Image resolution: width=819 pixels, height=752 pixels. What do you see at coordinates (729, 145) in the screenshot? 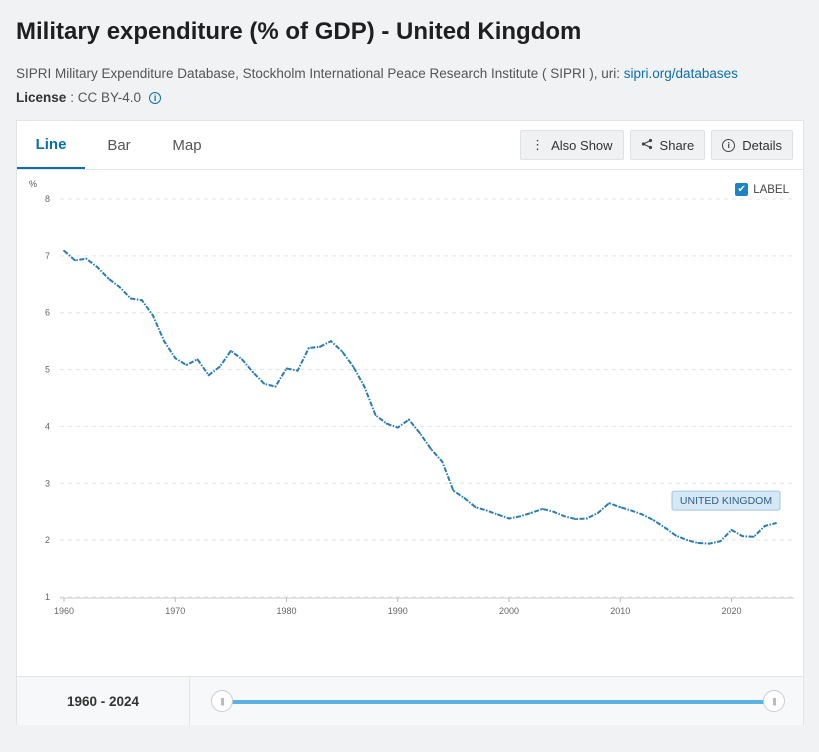
I see `info-circle-icon: i` at bounding box center [729, 145].